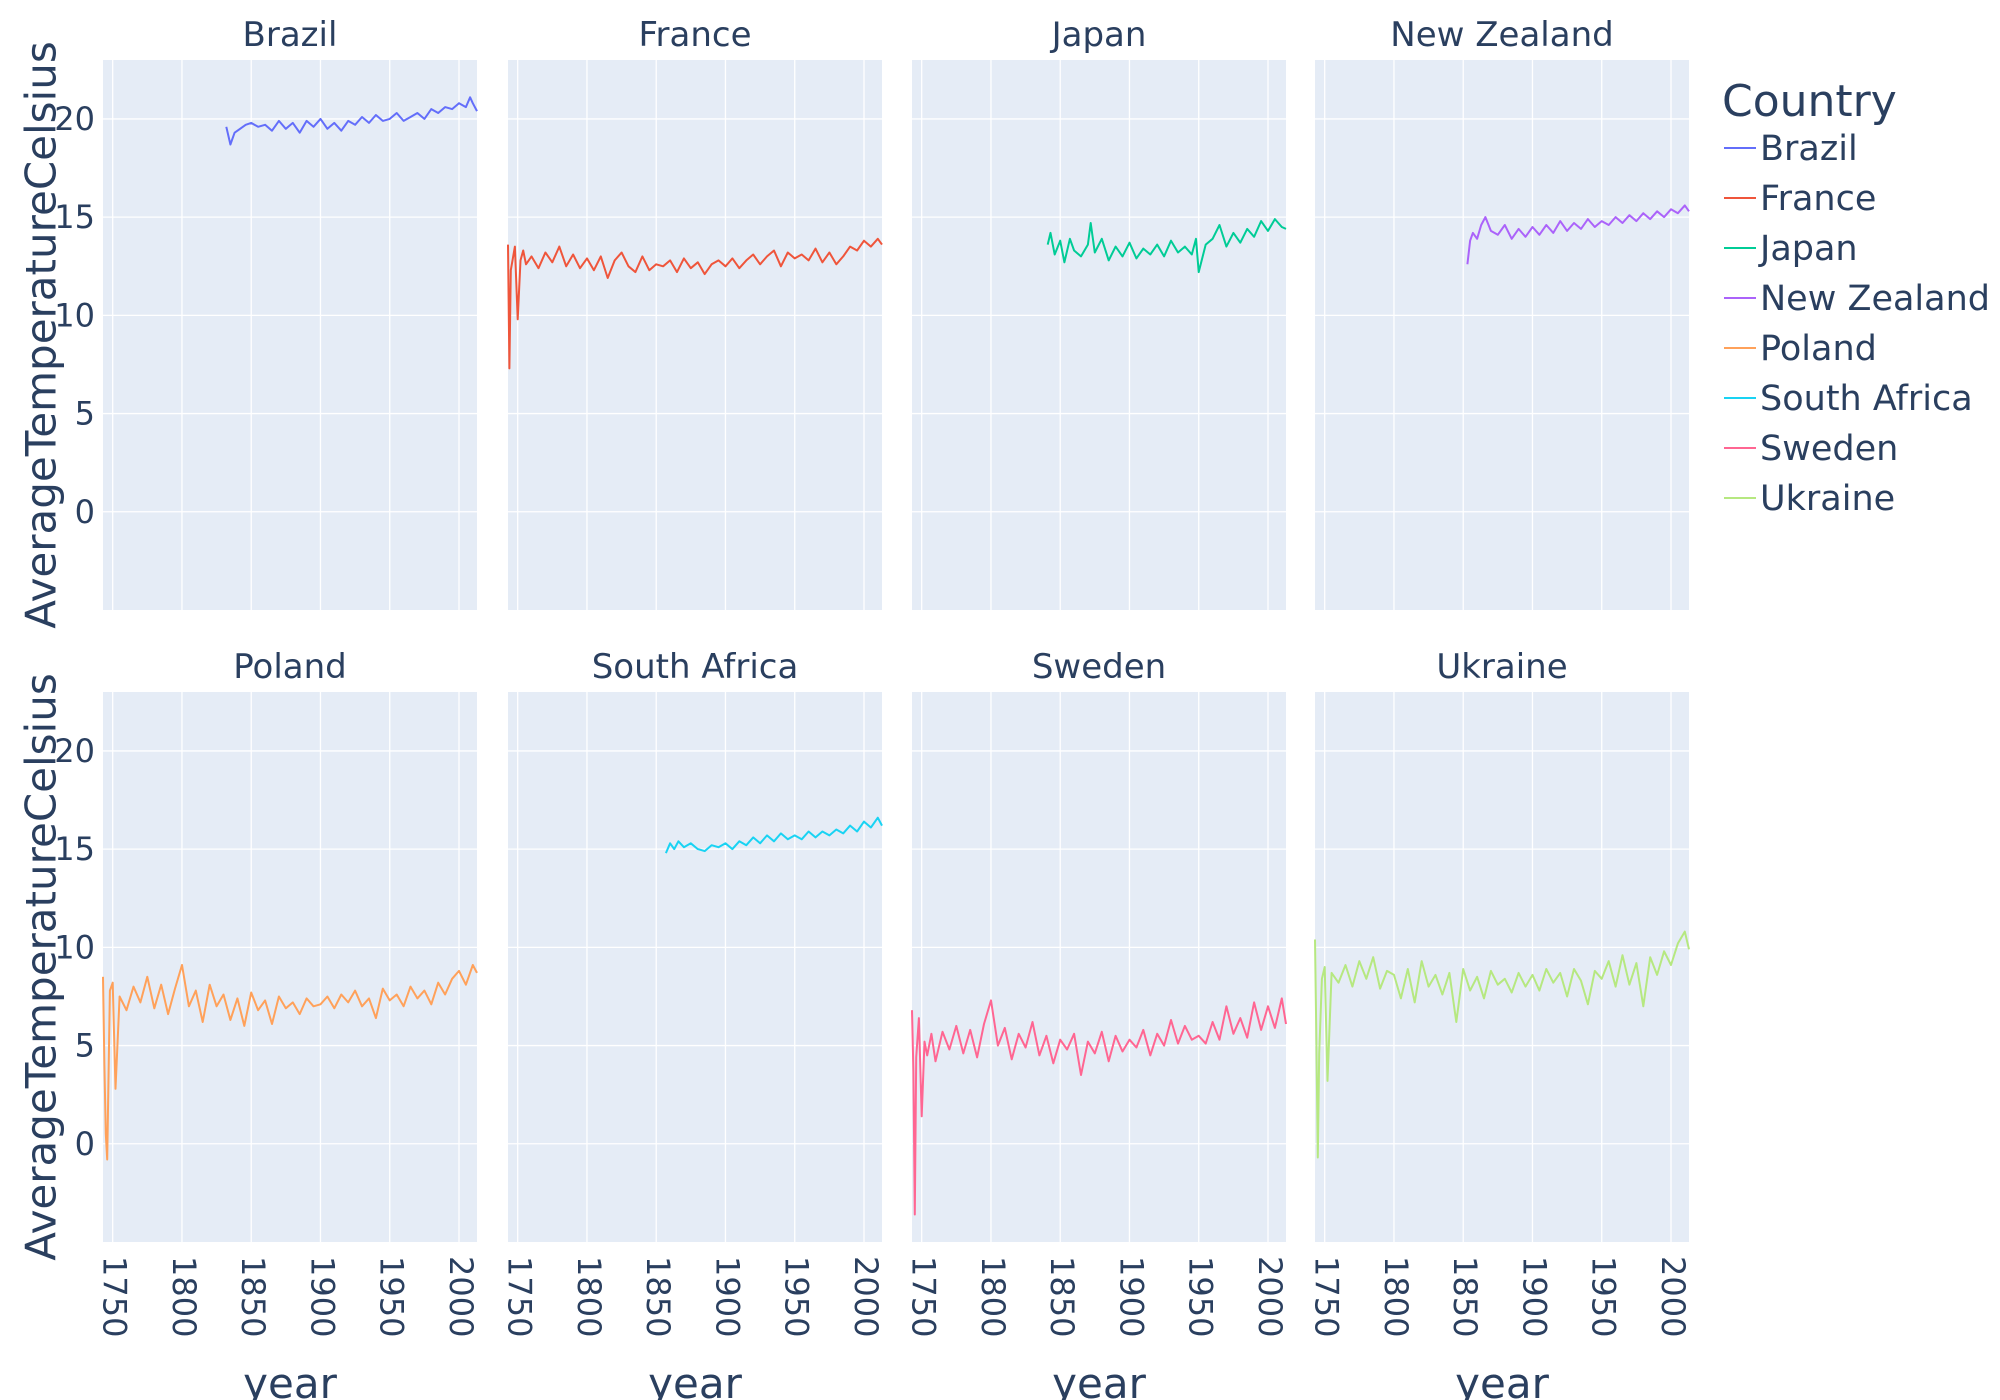 The width and height of the screenshot is (2000, 1400). I want to click on legend-item: Sweden, so click(1811, 449).